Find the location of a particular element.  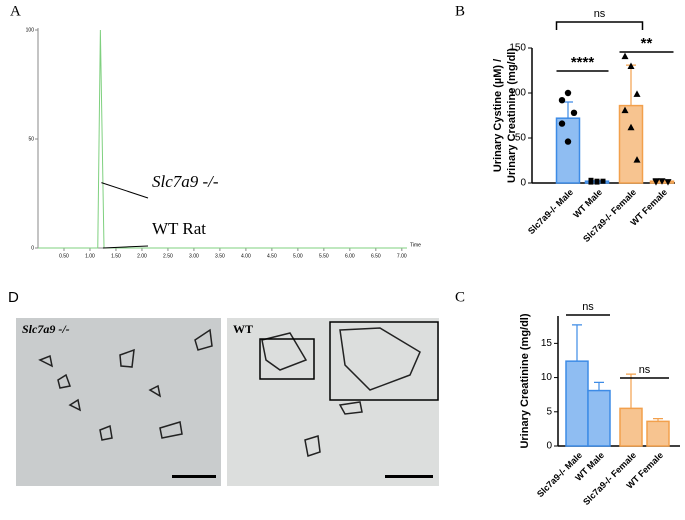

y-axis-label: Urinary Cystine (µM) / is located at coordinates (498, 115).